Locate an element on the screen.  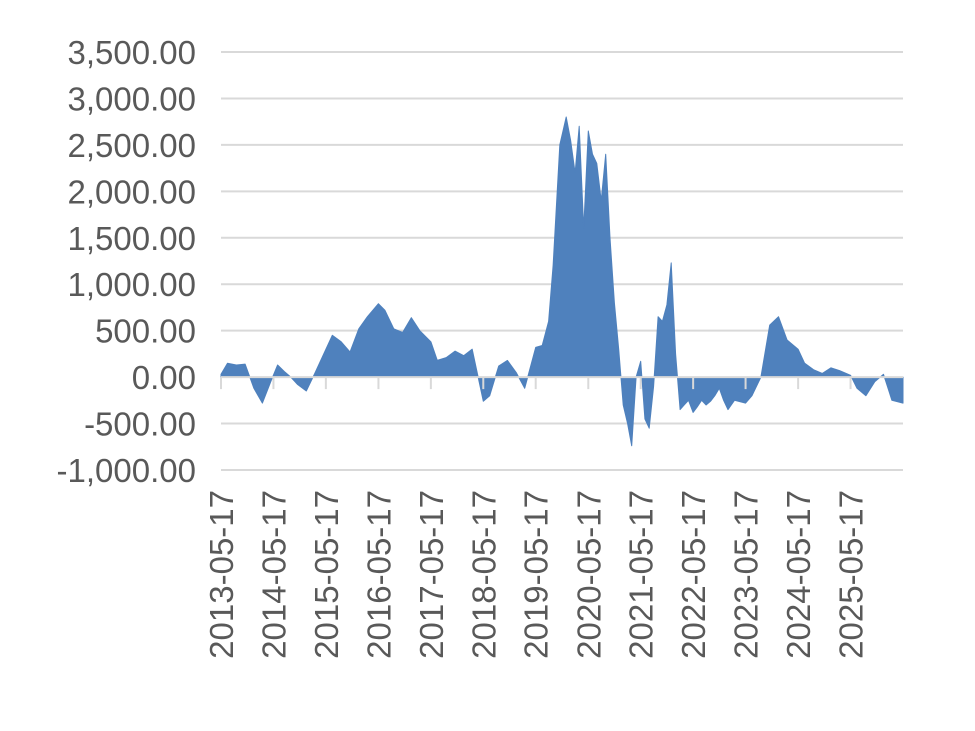
y-tick-label: 1,500.00 is located at coordinates (132, 238).